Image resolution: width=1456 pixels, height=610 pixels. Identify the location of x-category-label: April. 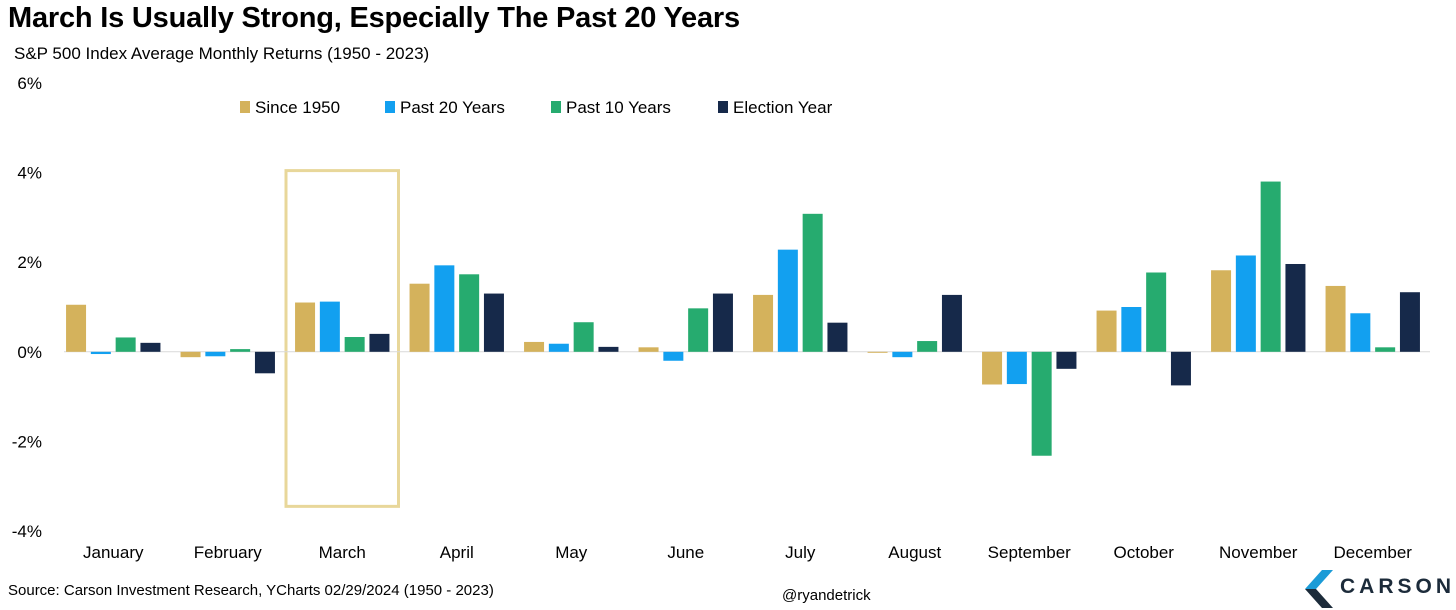
(457, 552).